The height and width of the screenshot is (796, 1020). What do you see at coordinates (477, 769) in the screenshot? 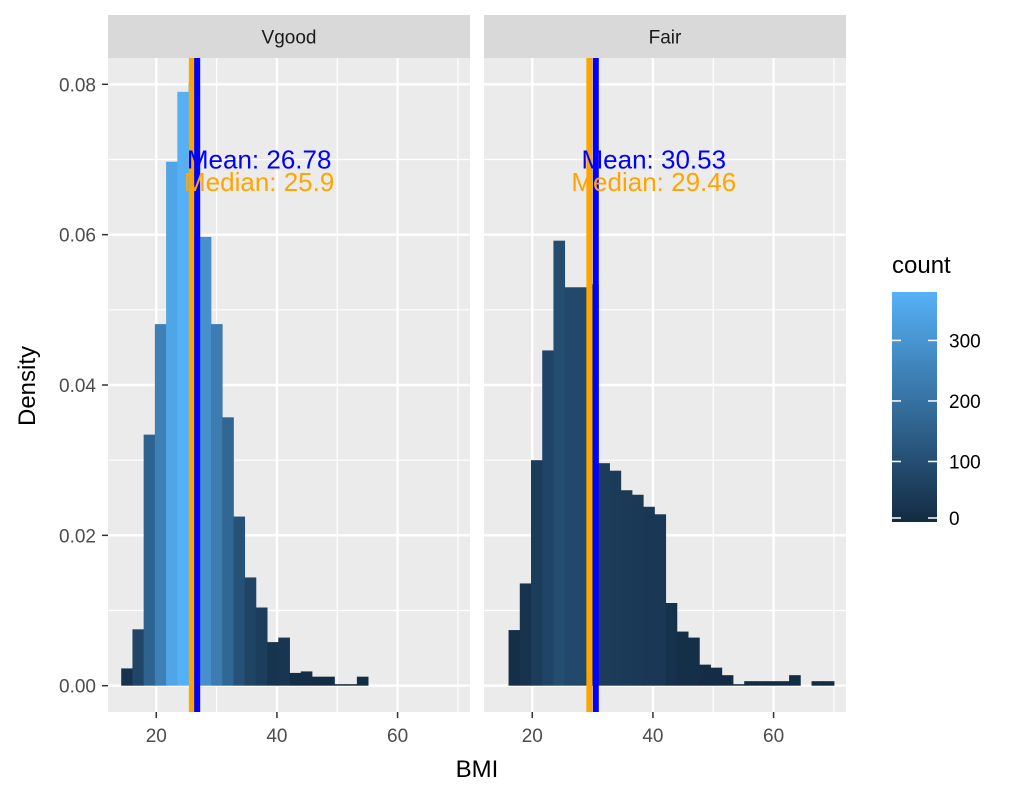
I see `x-axis-title: BMI` at bounding box center [477, 769].